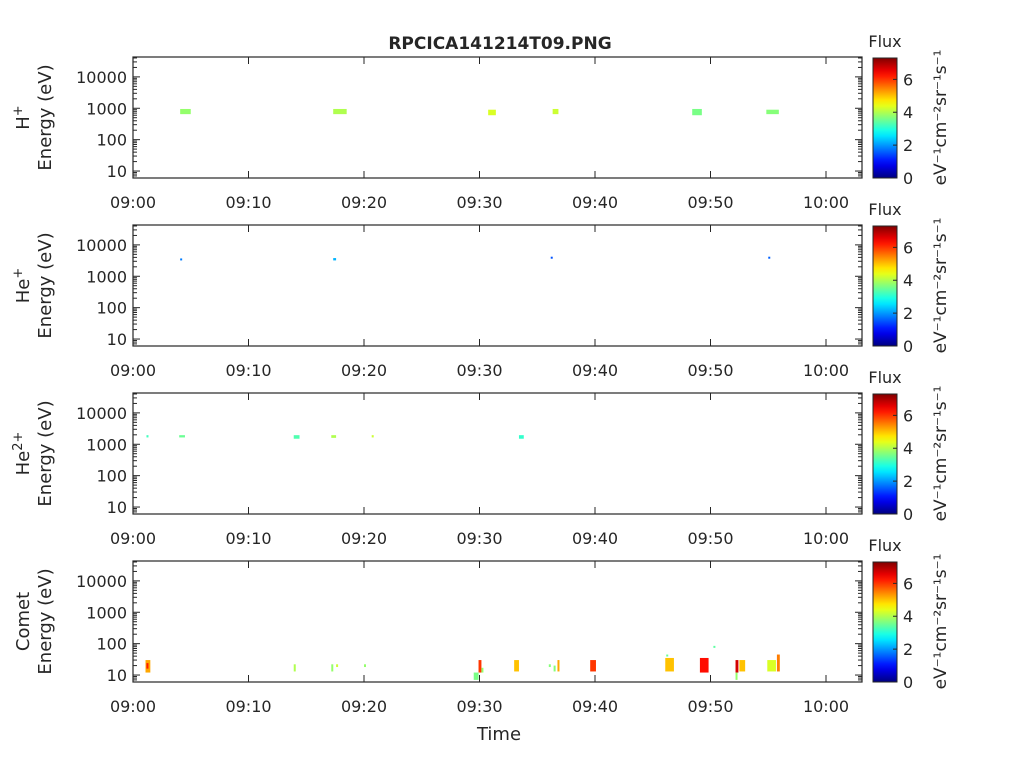 This screenshot has height=768, width=1024. I want to click on chart-title: RPCICA141214T09.PNG, so click(499, 44).